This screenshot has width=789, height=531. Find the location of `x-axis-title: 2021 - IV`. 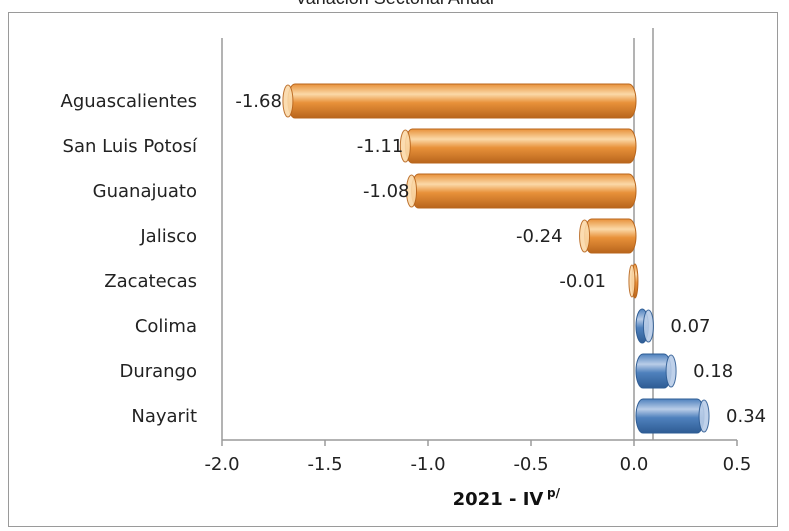

x-axis-title: 2021 - IV is located at coordinates (498, 499).